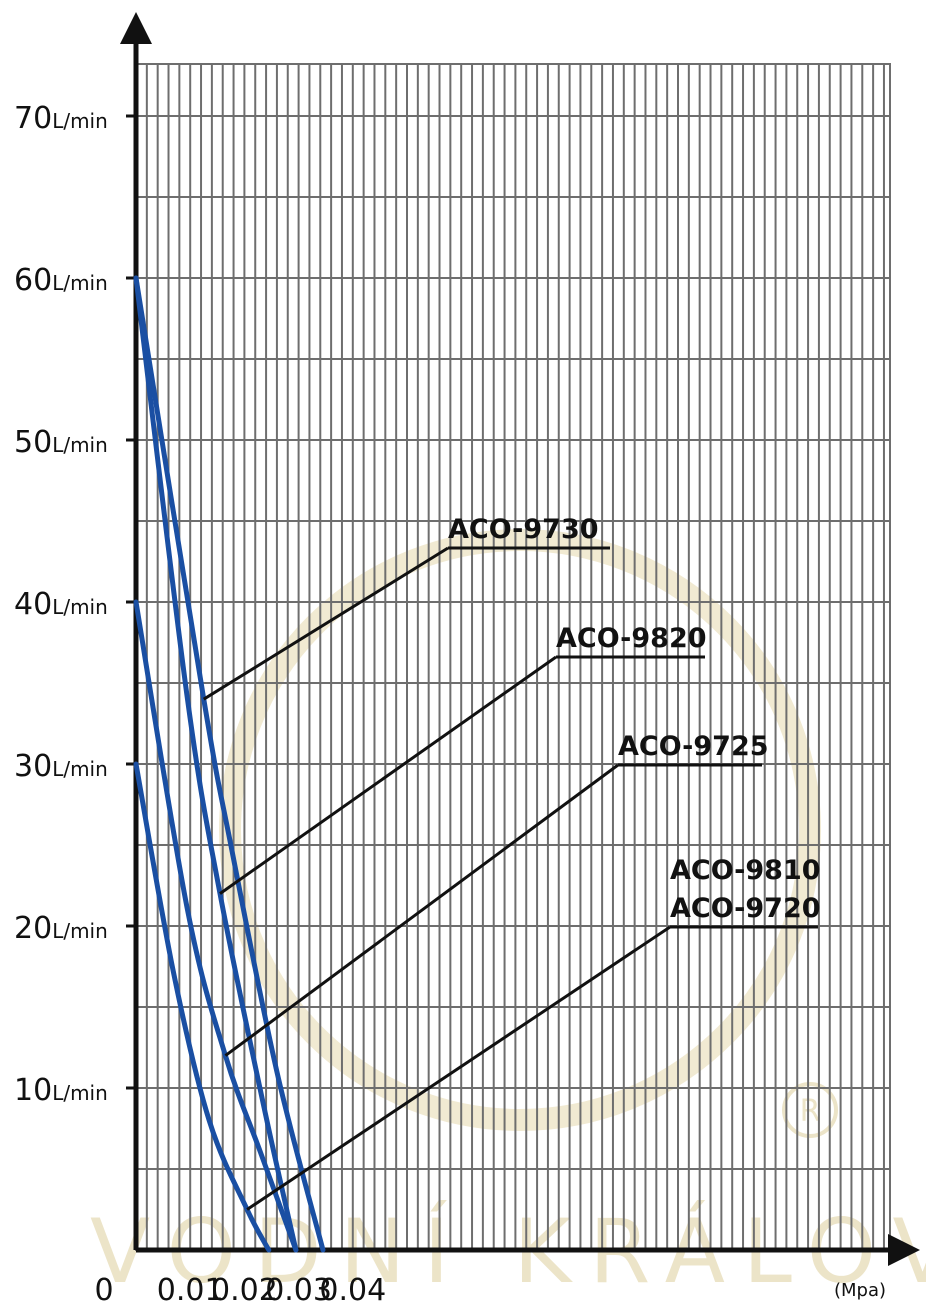 Image resolution: width=926 pixels, height=1305 pixels. Describe the element at coordinates (33, 604) in the screenshot. I see `y-tick-value: 40` at that location.